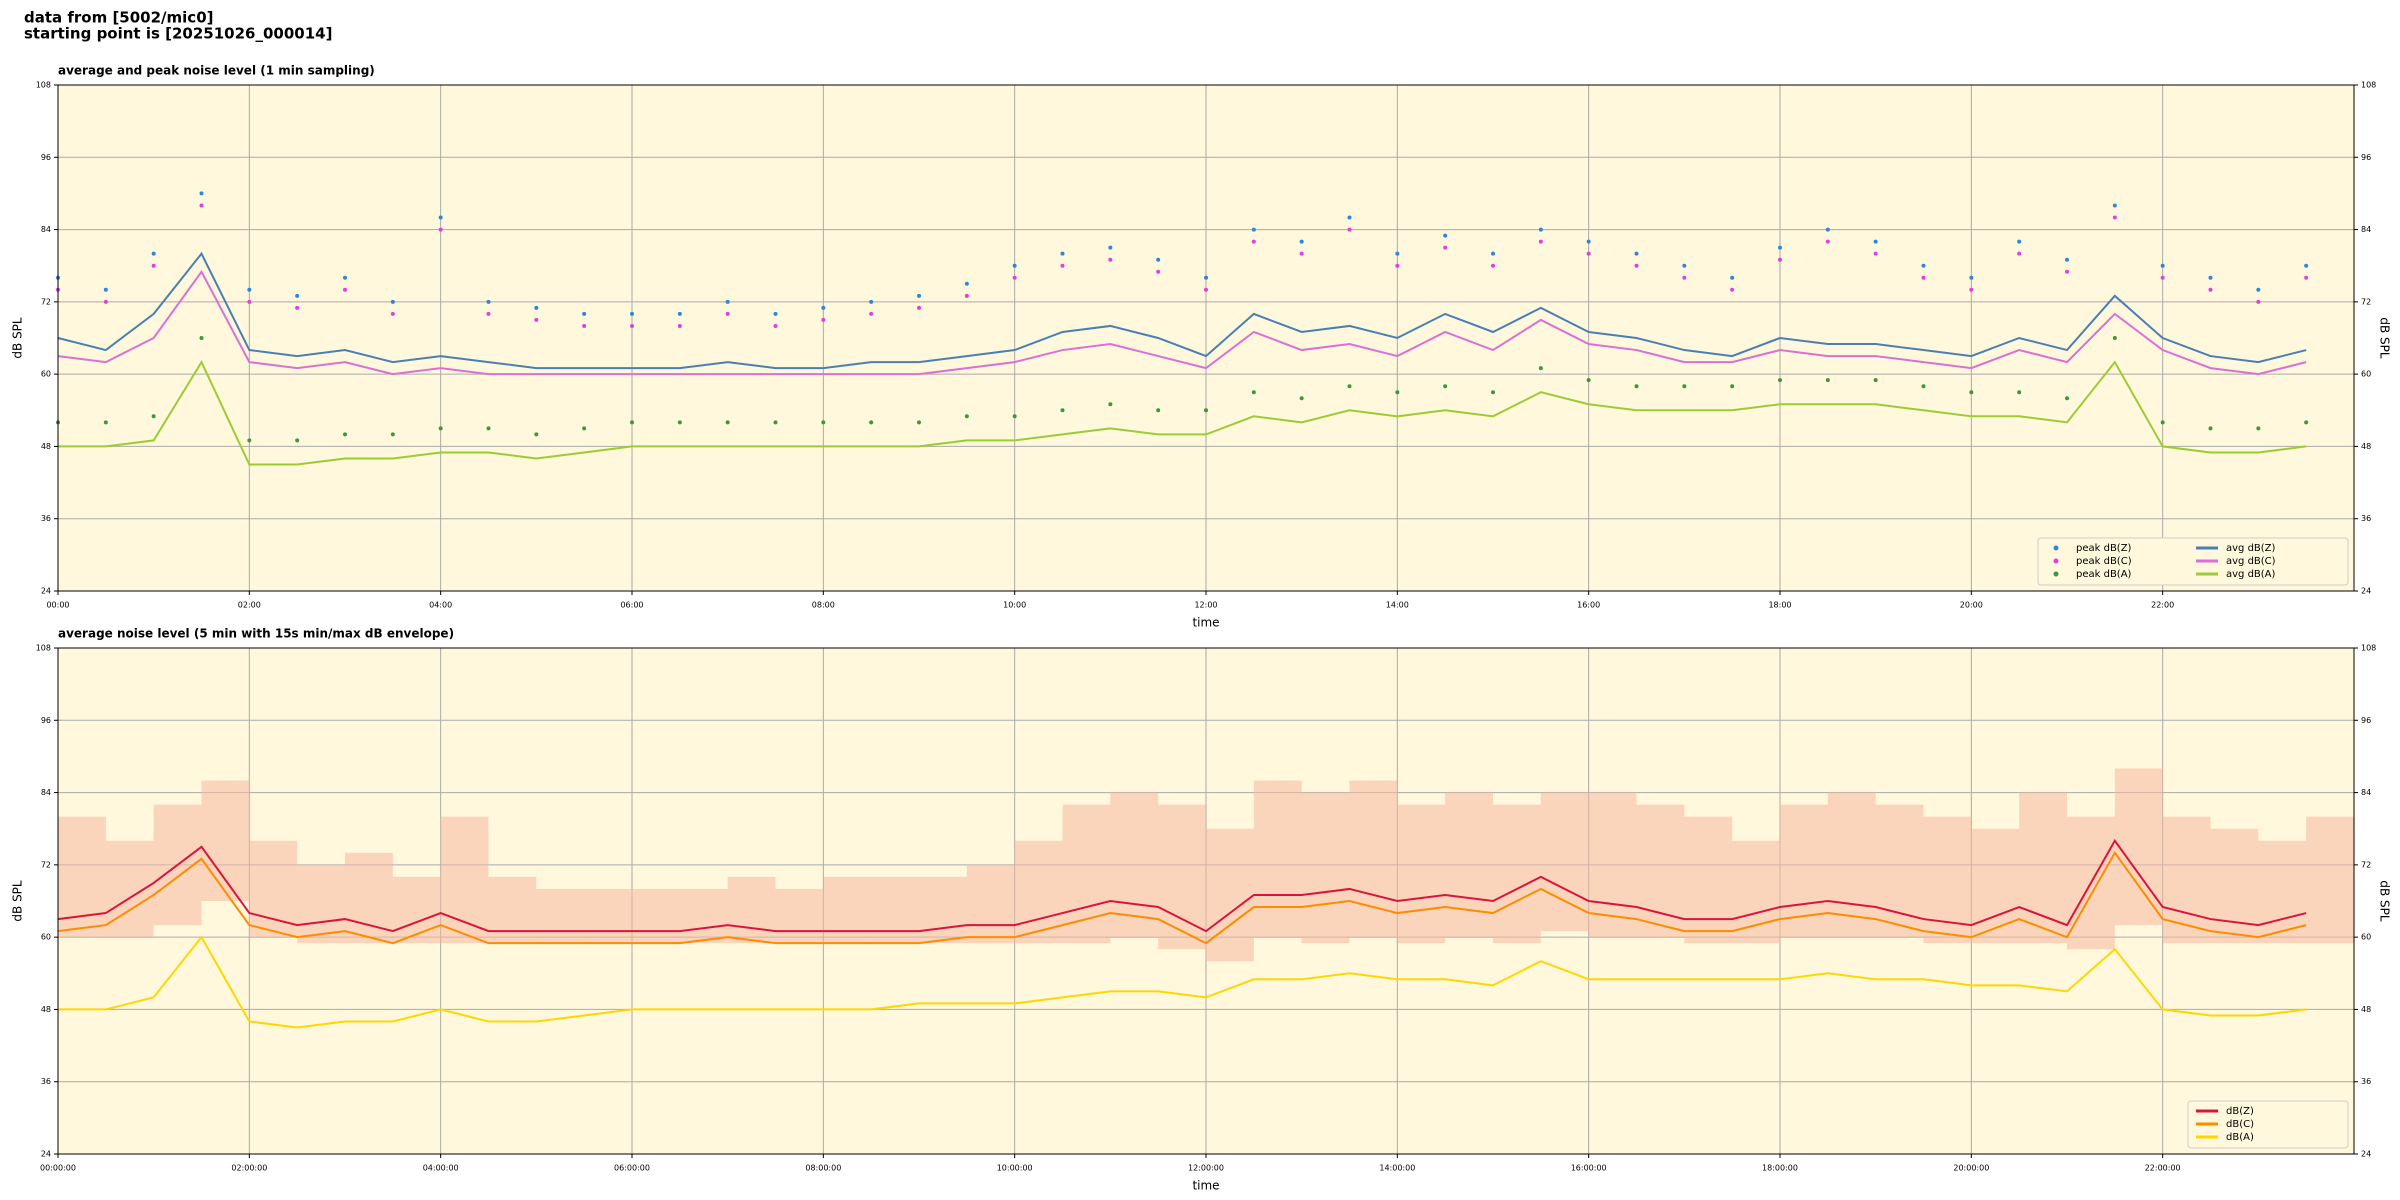 Image resolution: width=2400 pixels, height=1200 pixels. What do you see at coordinates (249, 605) in the screenshot?
I see `x-tick-label: 02:00` at bounding box center [249, 605].